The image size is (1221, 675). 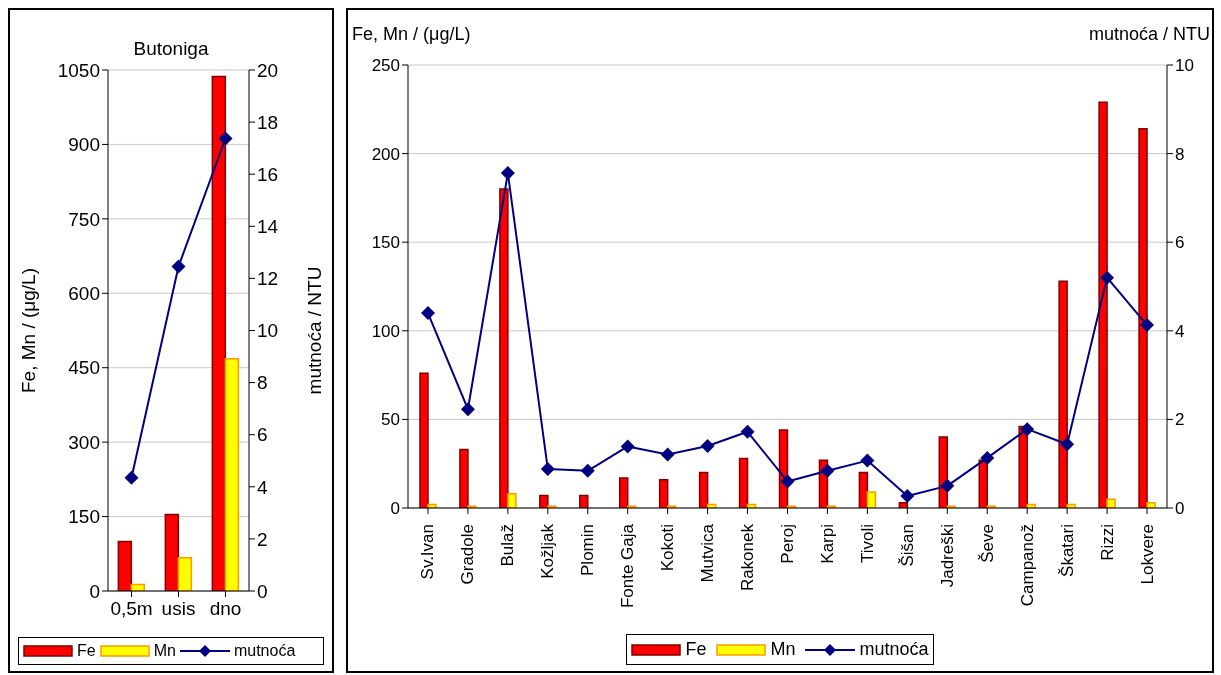 I want to click on y-tick-label: 600, so click(x=84, y=294).